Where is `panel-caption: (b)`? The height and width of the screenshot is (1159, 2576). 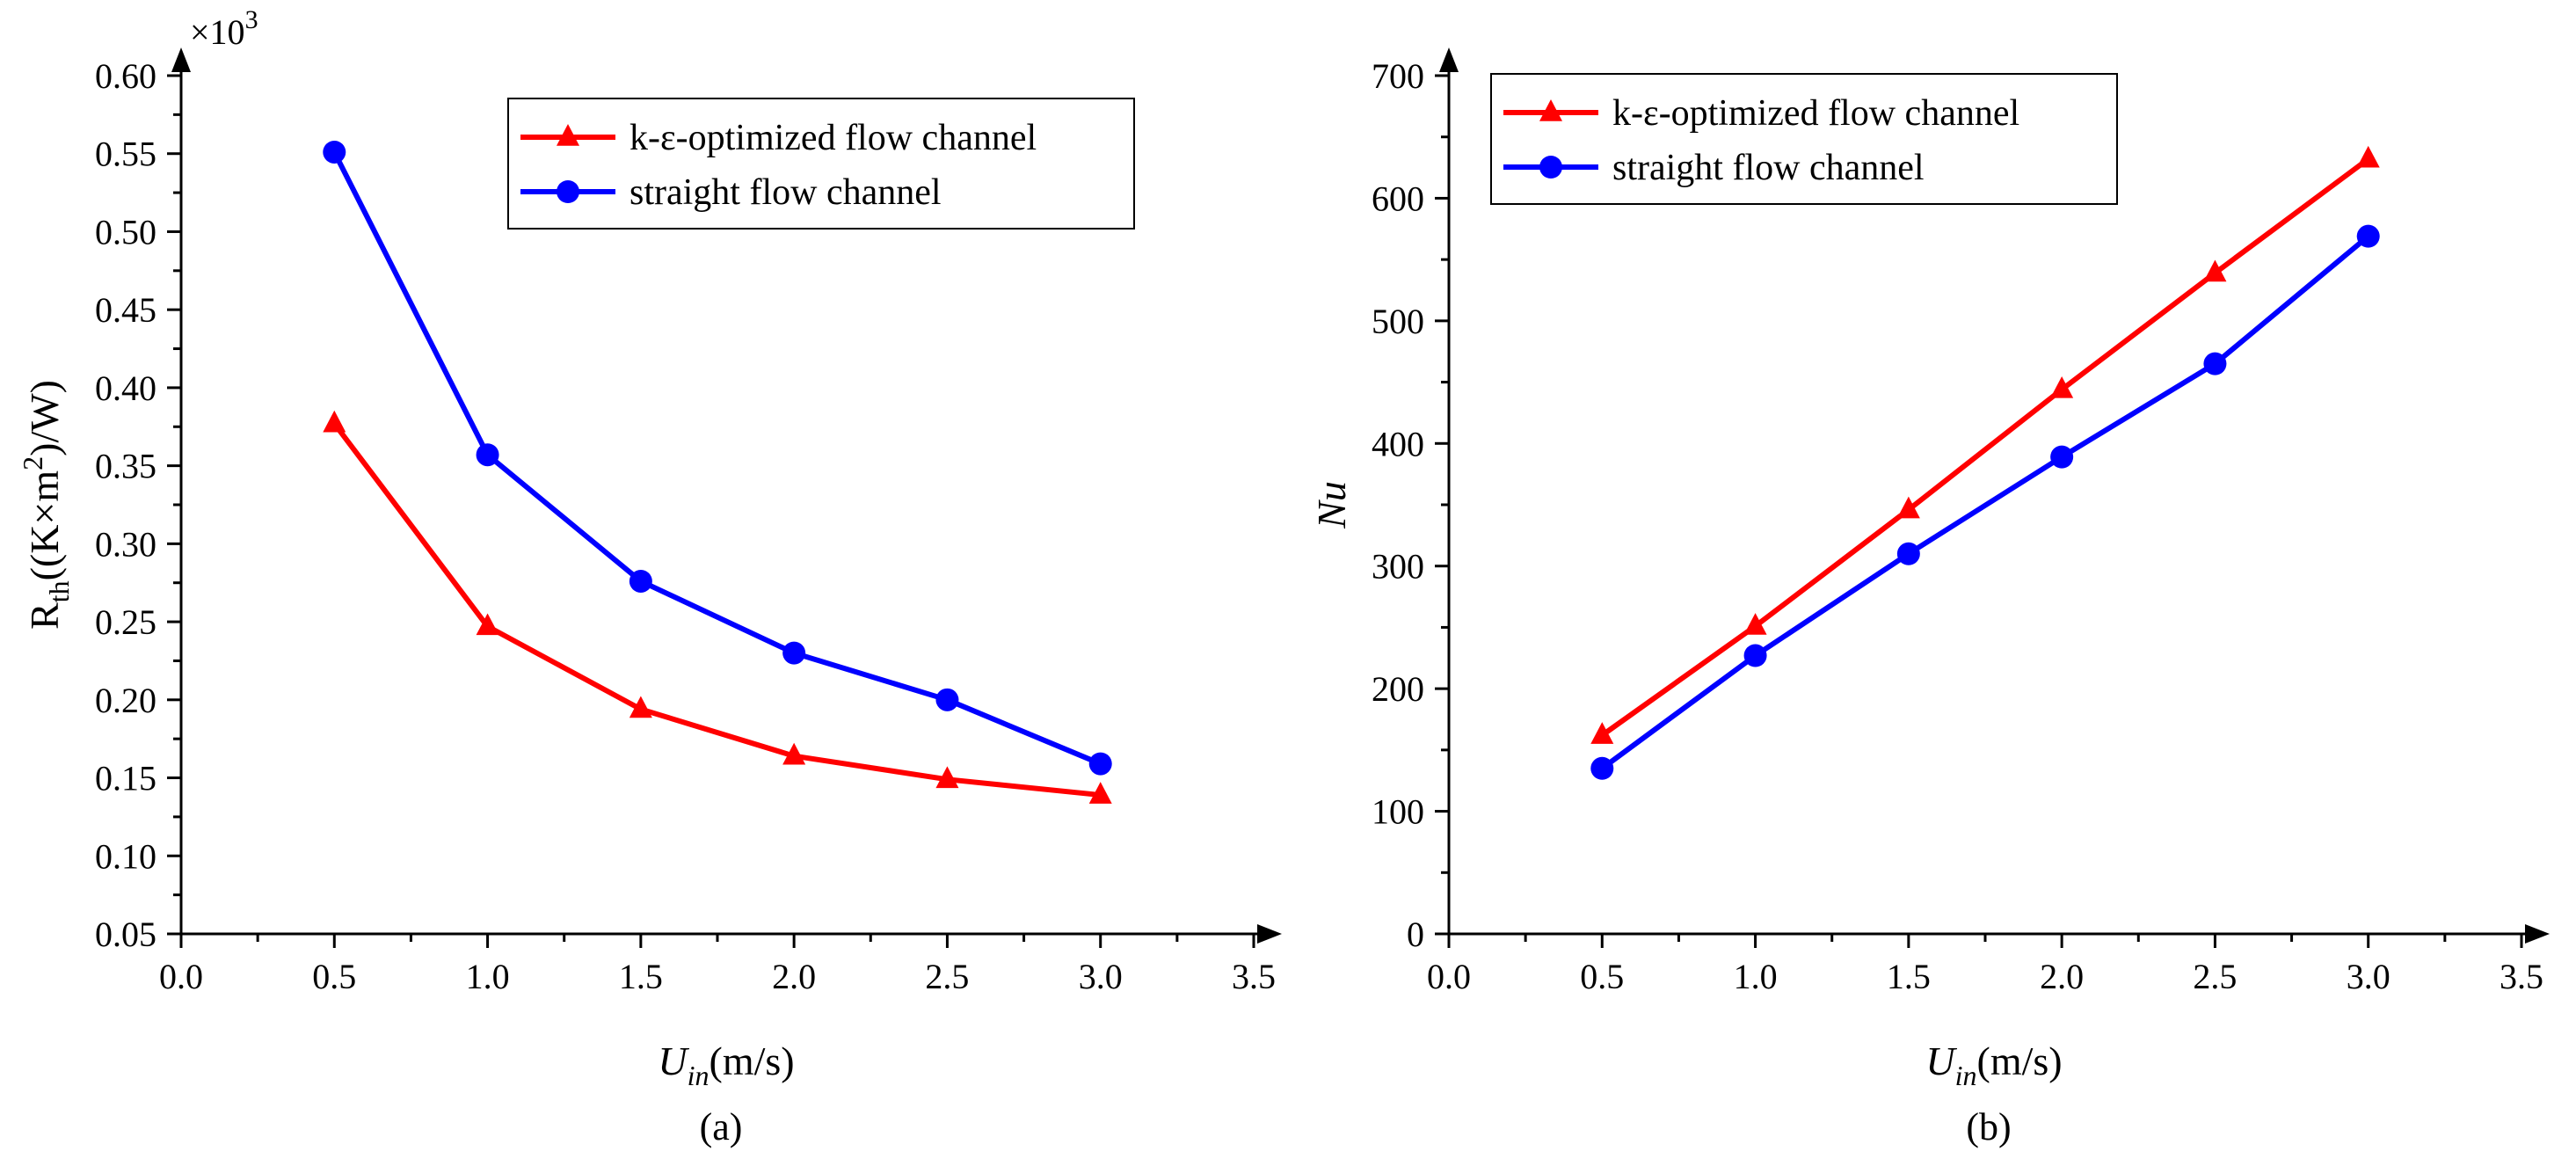
panel-caption: (b) is located at coordinates (1988, 1126).